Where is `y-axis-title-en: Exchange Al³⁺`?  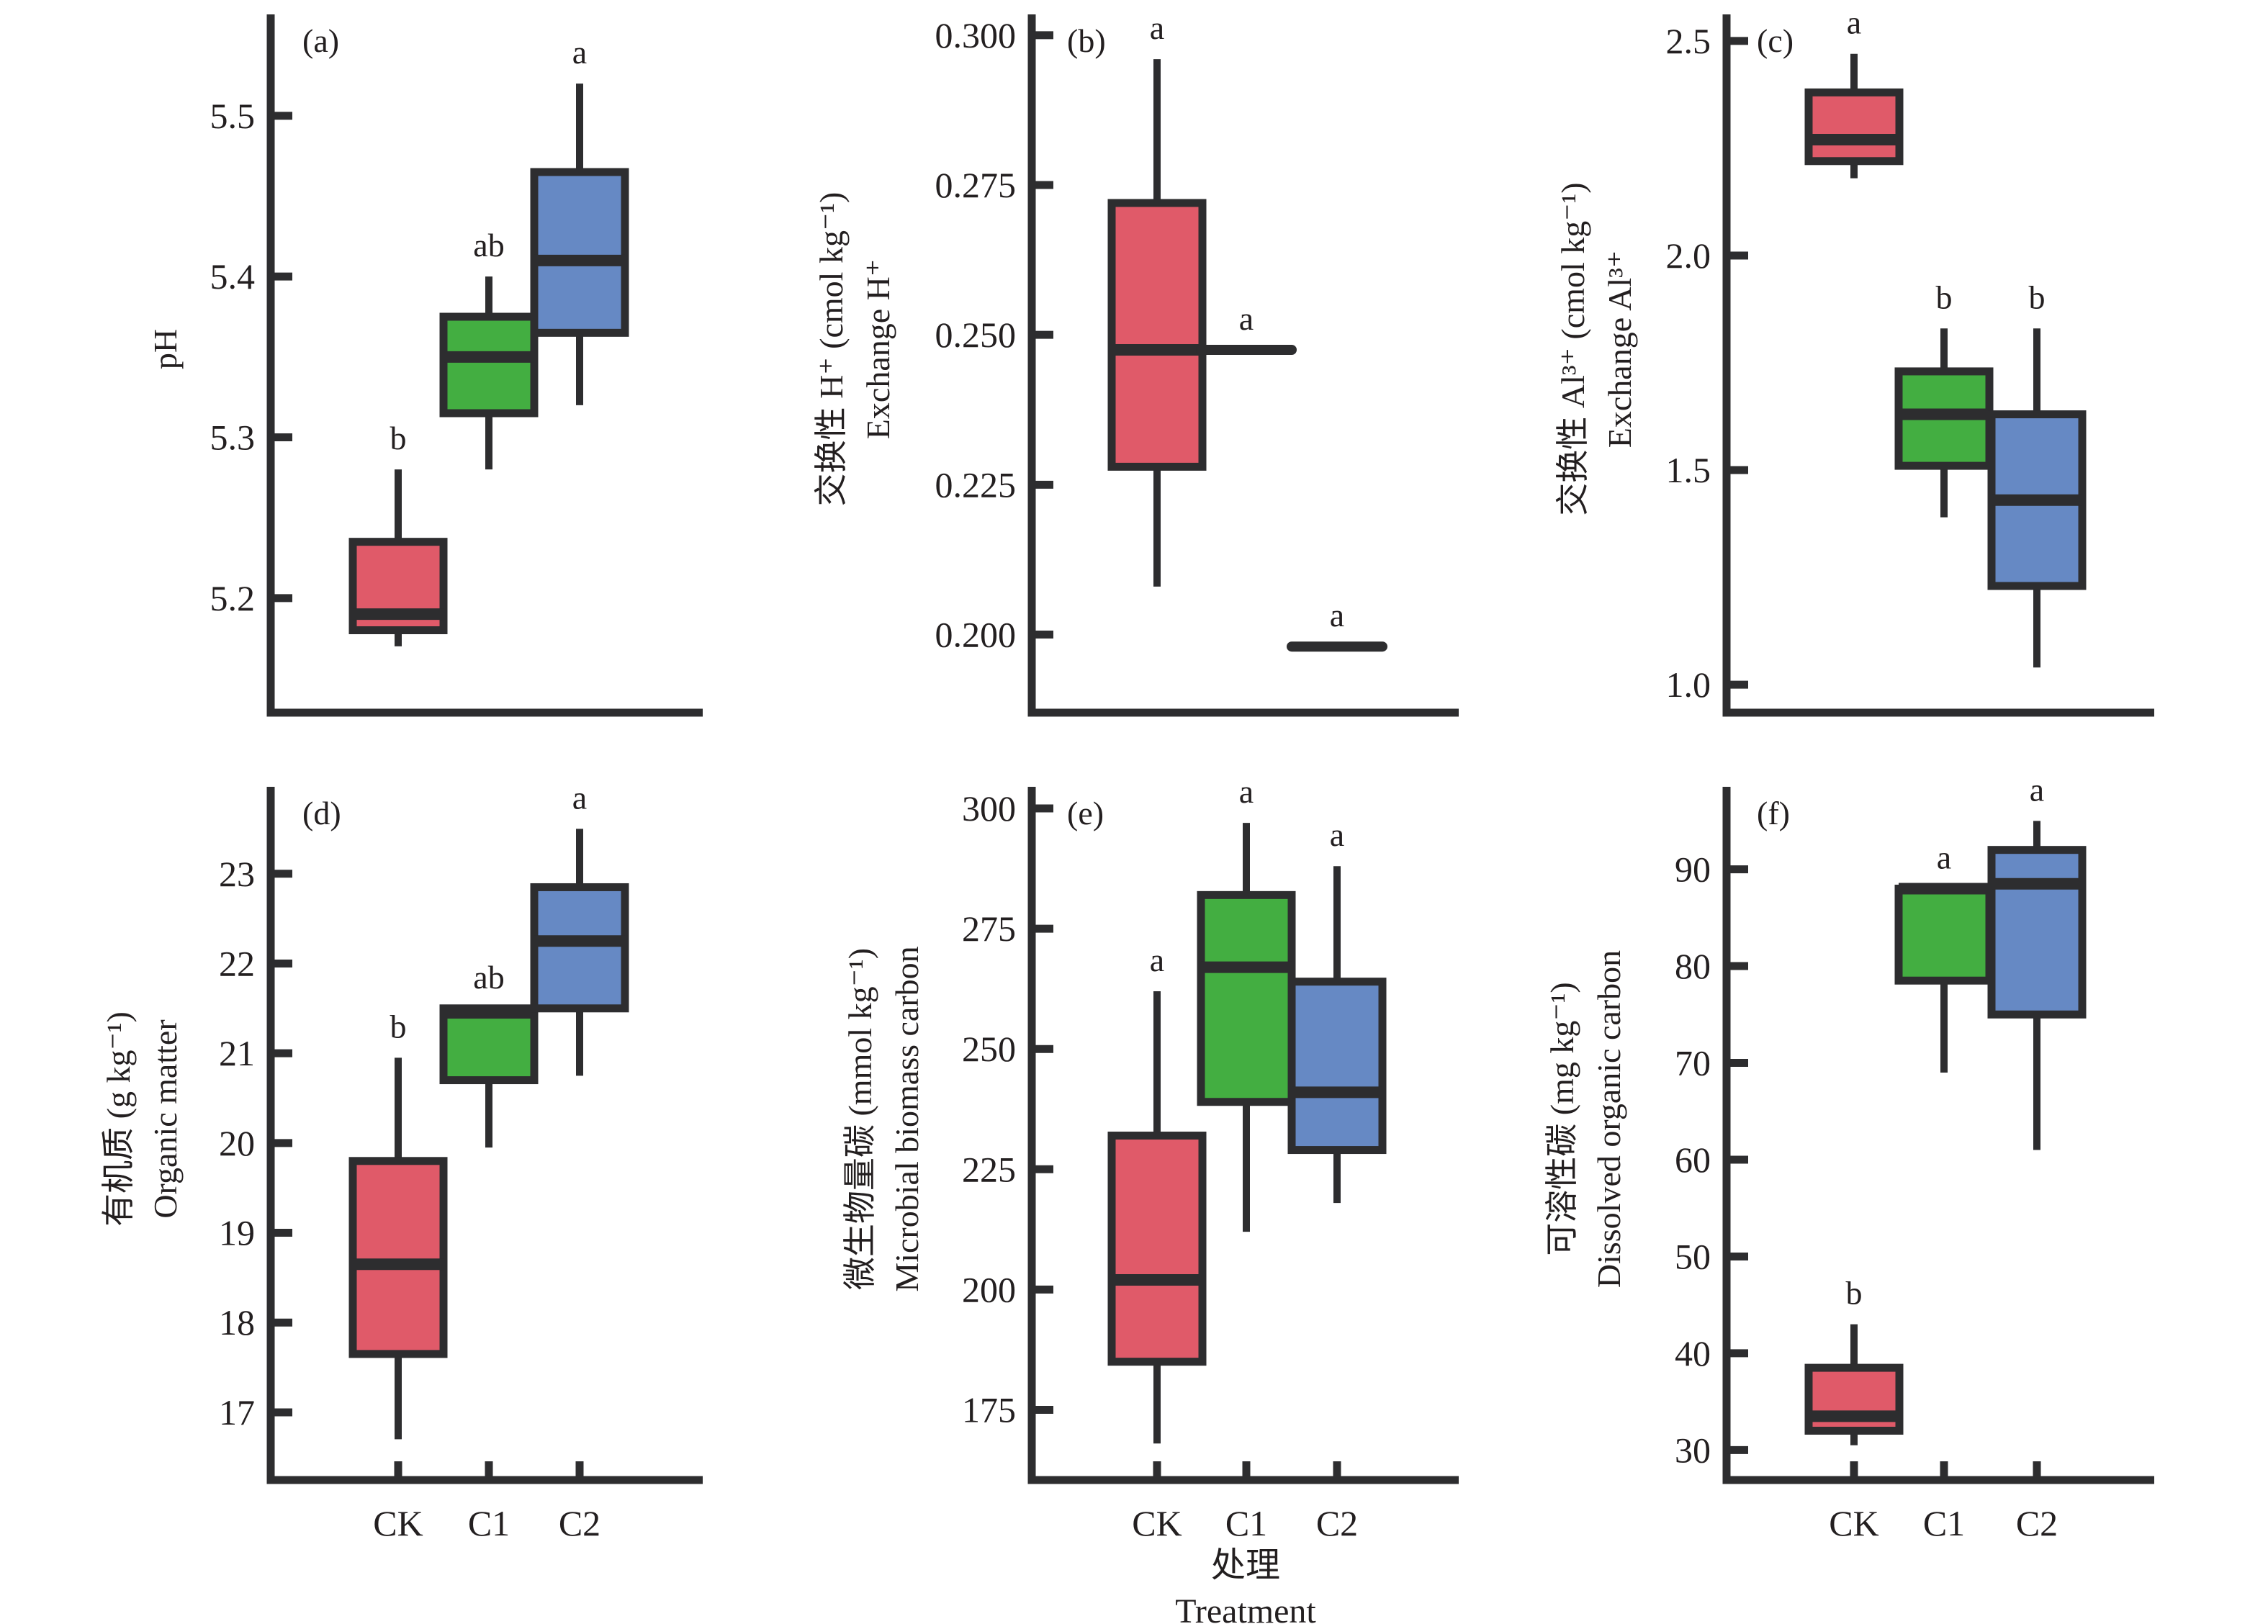
y-axis-title-en: Exchange Al³⁺ is located at coordinates (1619, 349).